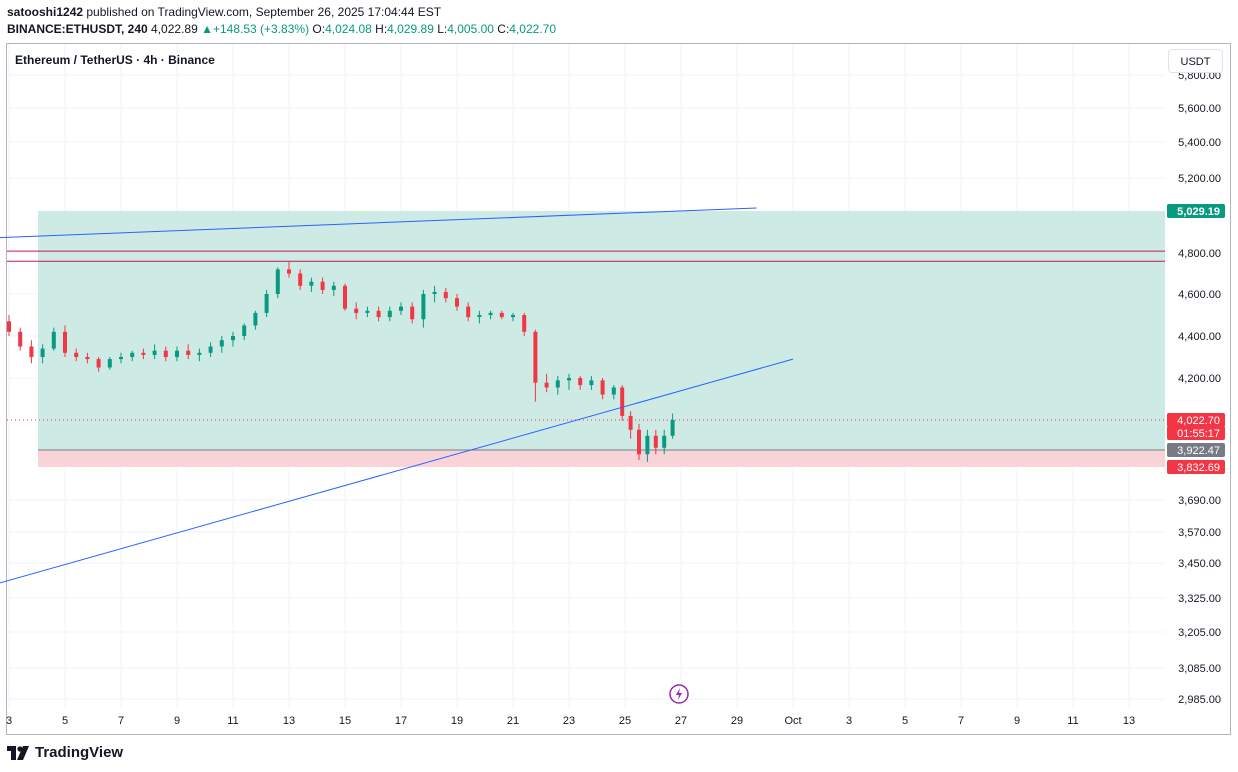  Describe the element at coordinates (601, 458) in the screenshot. I see `stop-zone` at that location.